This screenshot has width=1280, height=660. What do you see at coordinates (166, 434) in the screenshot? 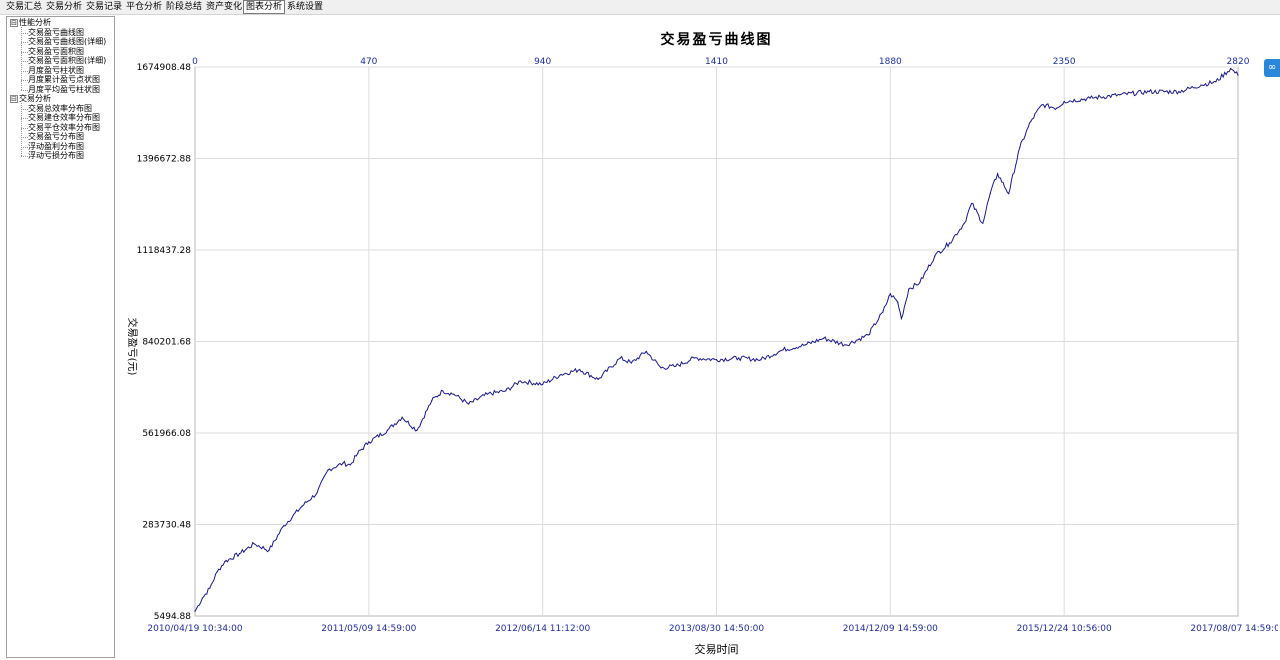
I see `y-tick-label: 561966.08` at bounding box center [166, 434].